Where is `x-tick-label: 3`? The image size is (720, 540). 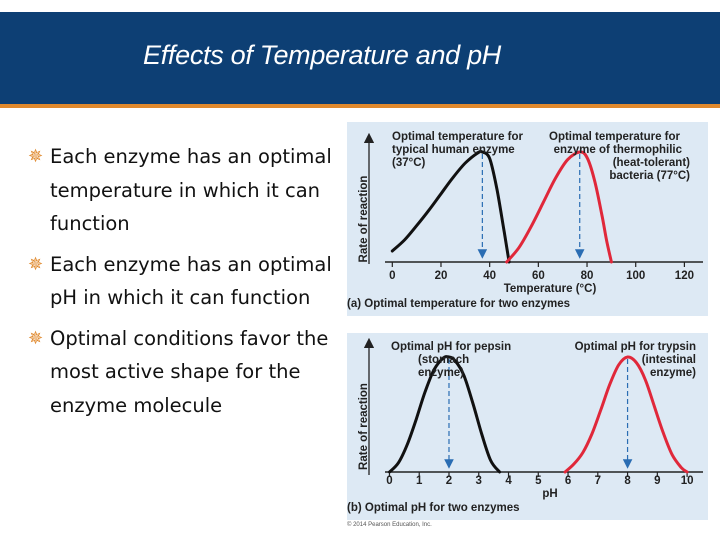 x-tick-label: 3 is located at coordinates (479, 481).